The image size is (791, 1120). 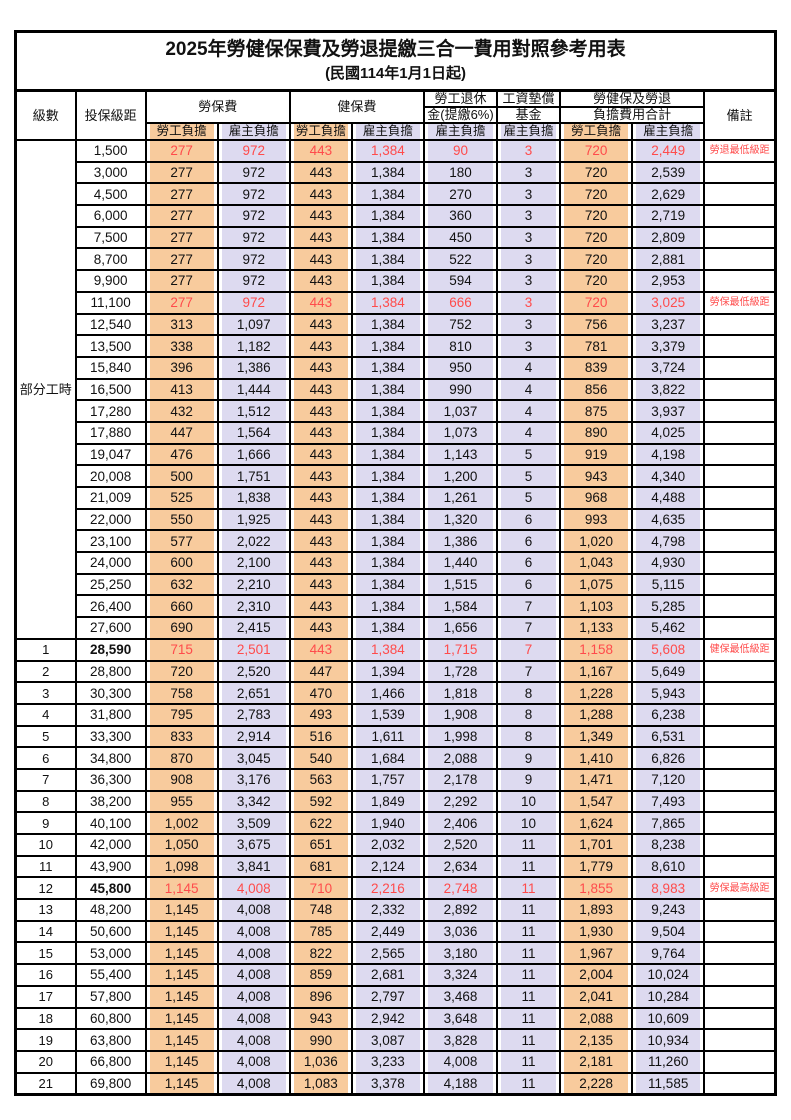 What do you see at coordinates (253, 324) in the screenshot?
I see `cell-labor-employer: 1,097` at bounding box center [253, 324].